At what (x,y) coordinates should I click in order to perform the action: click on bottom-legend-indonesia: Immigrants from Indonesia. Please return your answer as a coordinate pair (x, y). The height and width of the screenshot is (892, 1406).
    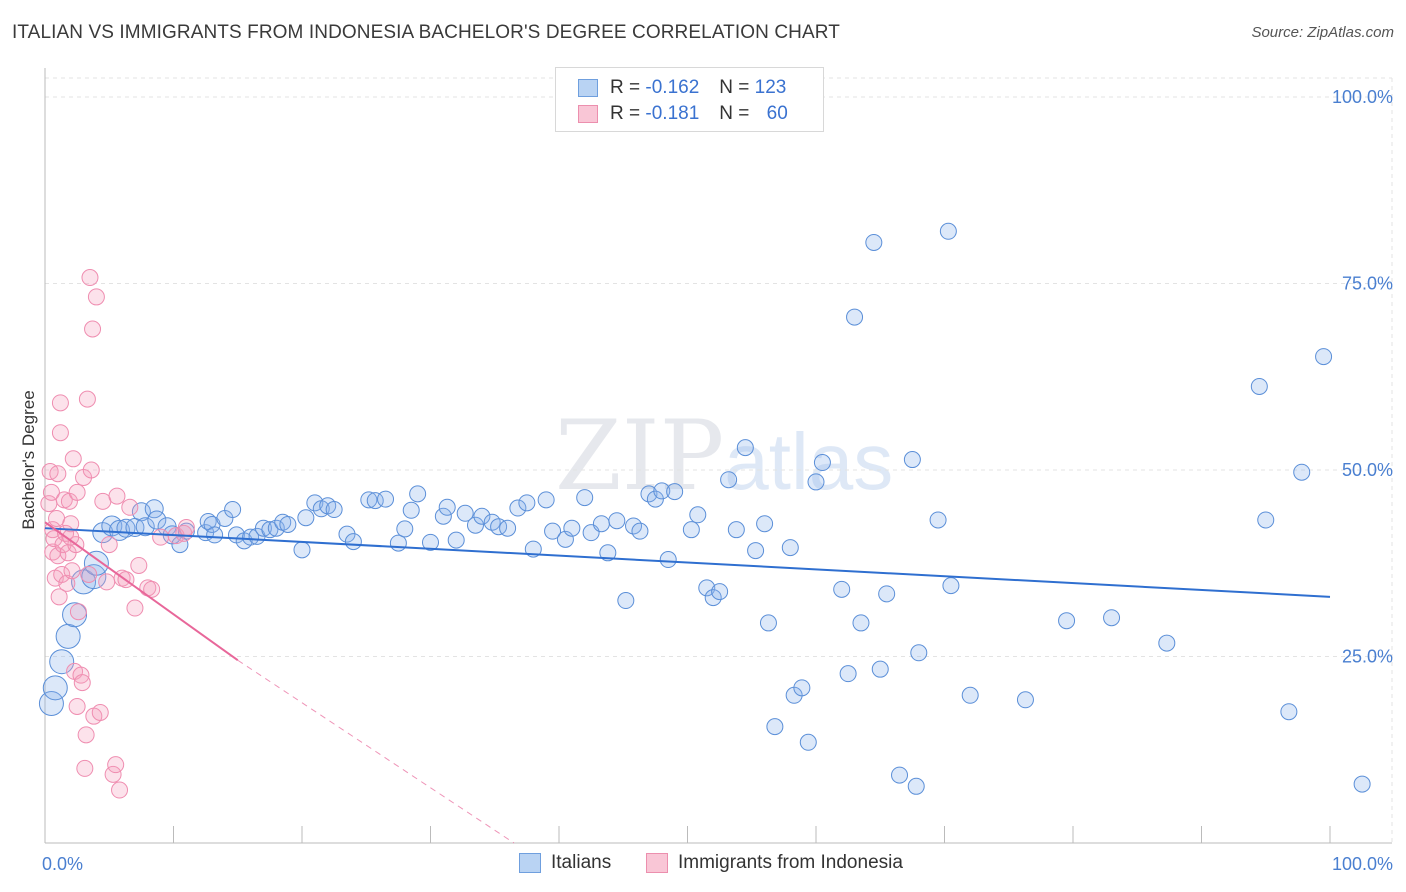
    Looking at the image, I should click on (774, 863).